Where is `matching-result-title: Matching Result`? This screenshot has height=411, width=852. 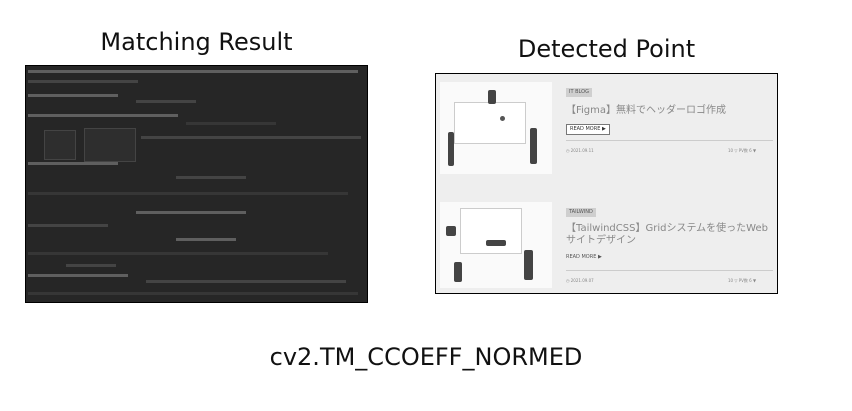 matching-result-title: Matching Result is located at coordinates (196, 42).